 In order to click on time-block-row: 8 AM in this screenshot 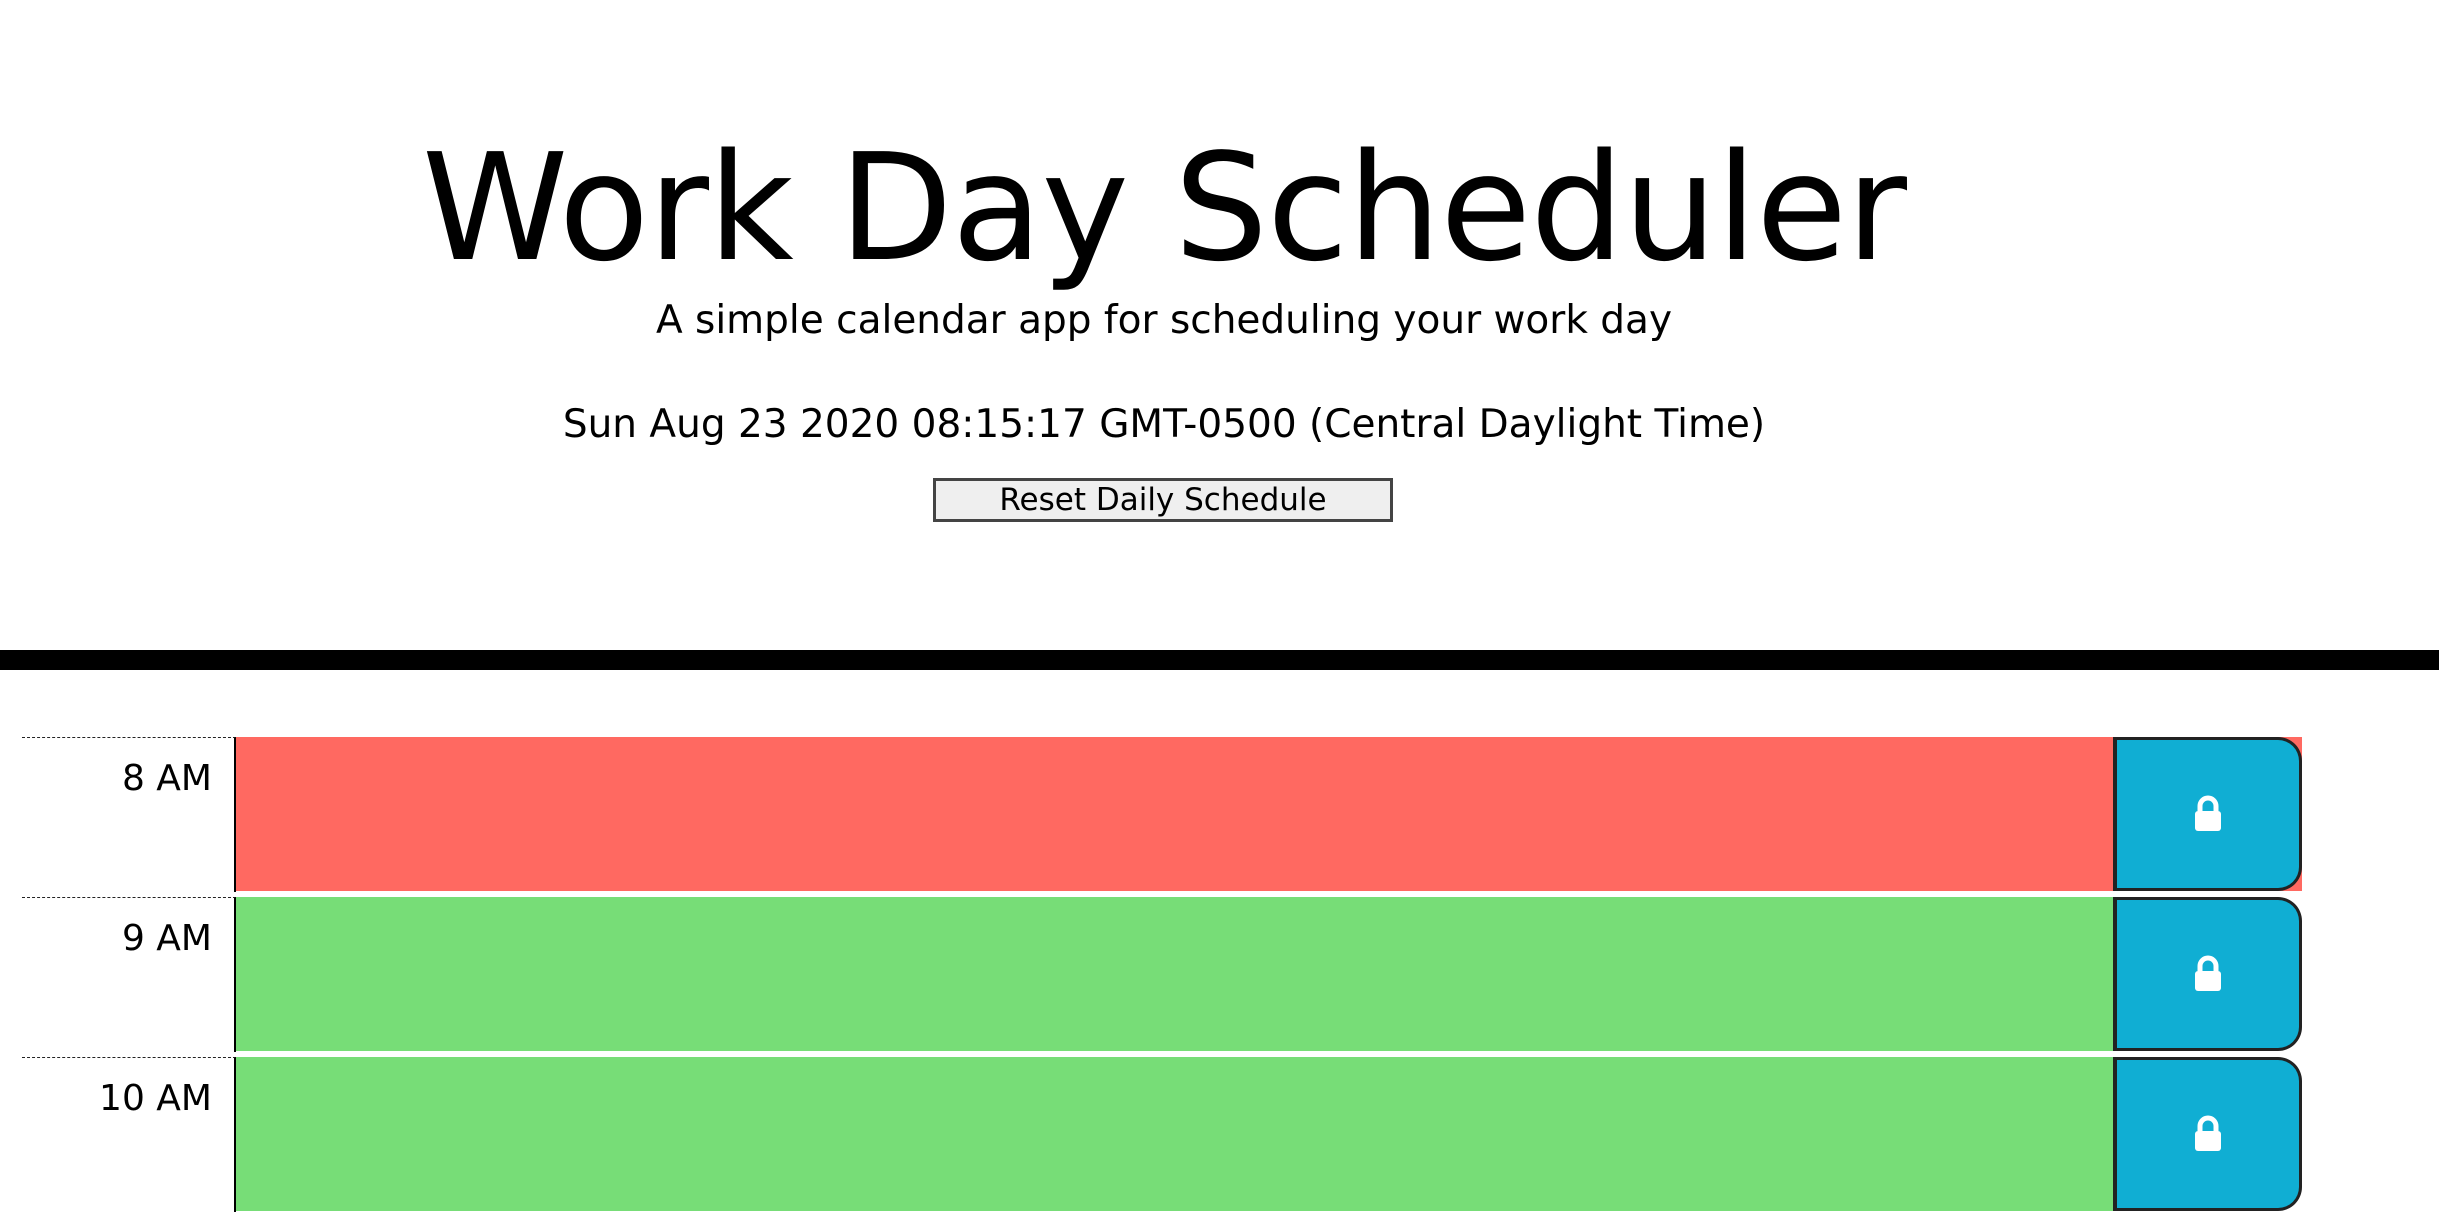, I will do `click(1162, 813)`.